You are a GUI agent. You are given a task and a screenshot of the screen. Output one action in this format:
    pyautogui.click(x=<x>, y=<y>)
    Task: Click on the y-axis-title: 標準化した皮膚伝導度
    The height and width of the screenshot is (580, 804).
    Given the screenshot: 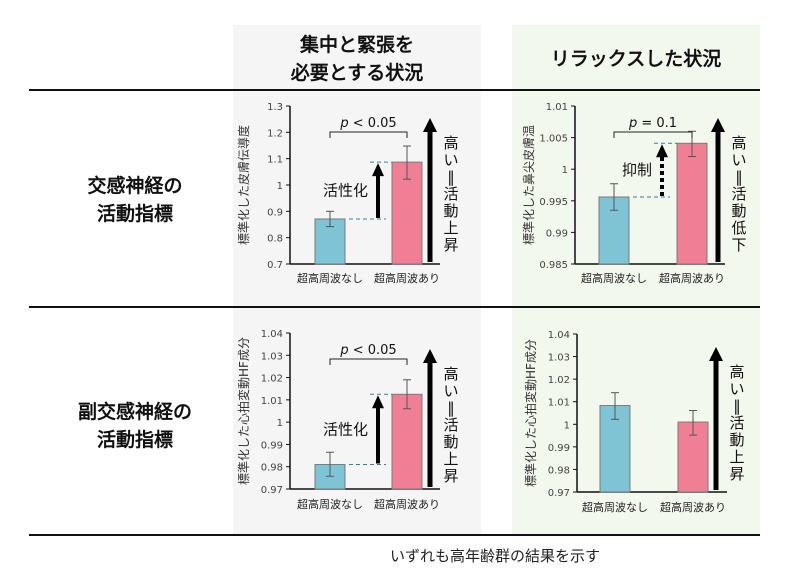 What is the action you would take?
    pyautogui.click(x=243, y=185)
    